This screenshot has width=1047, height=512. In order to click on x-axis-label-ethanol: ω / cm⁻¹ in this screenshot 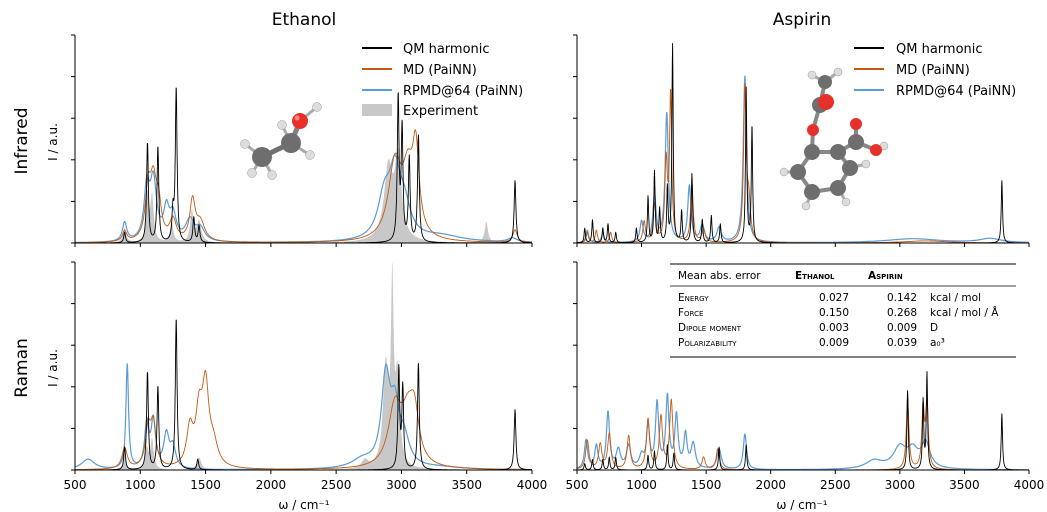, I will do `click(303, 505)`.